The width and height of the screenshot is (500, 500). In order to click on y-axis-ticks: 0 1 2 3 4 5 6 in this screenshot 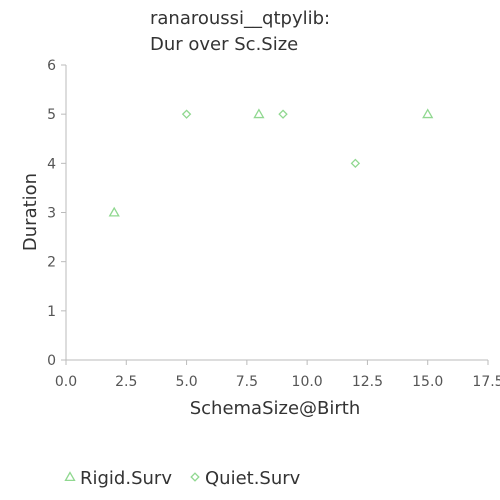, I will do `click(56, 213)`.